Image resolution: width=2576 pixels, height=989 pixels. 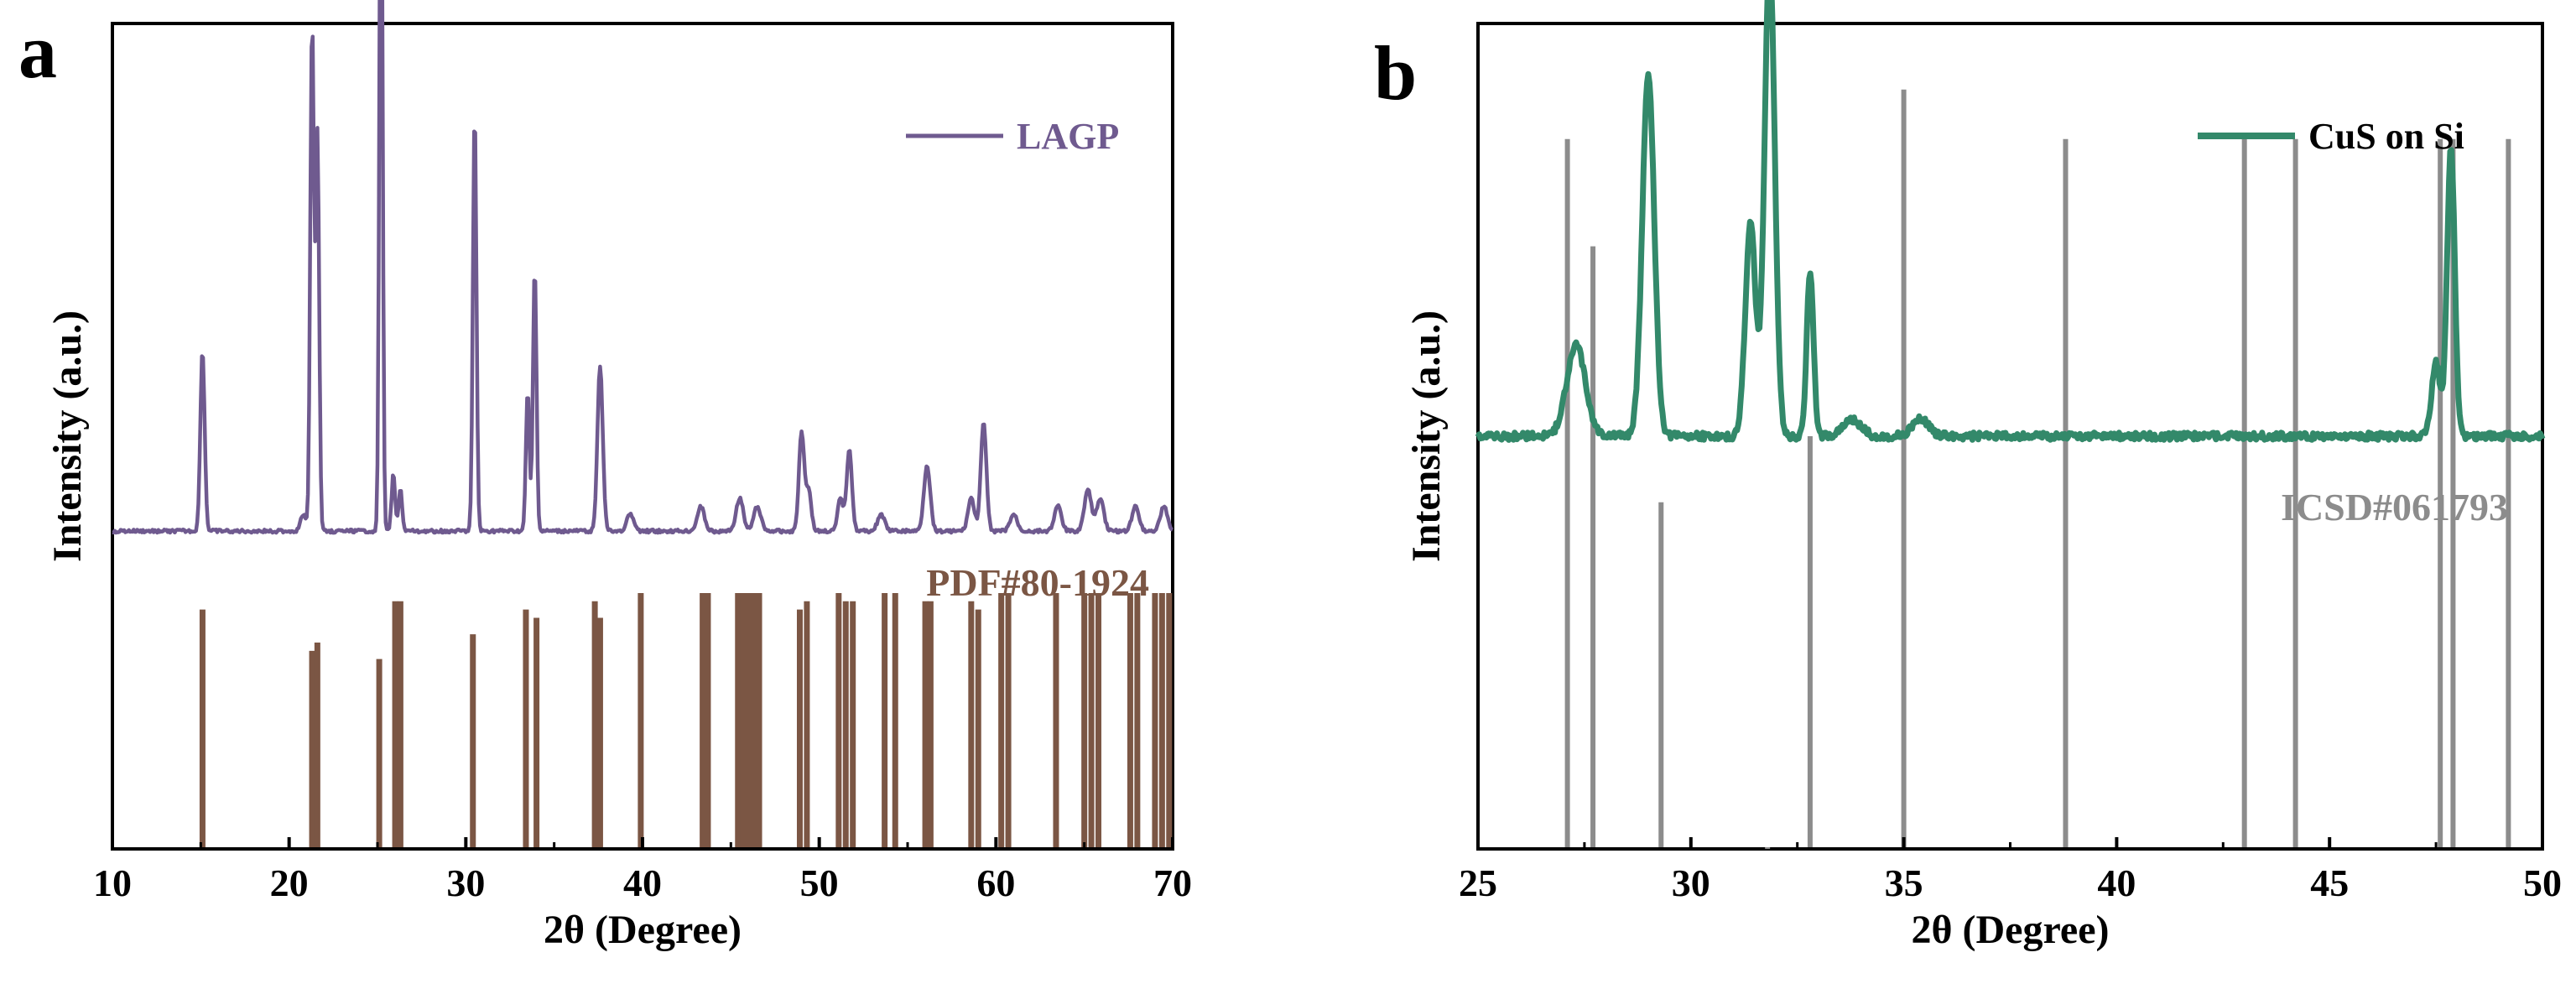 I want to click on x-axis: 10 20 30 40 50 60 70, so click(x=642, y=870).